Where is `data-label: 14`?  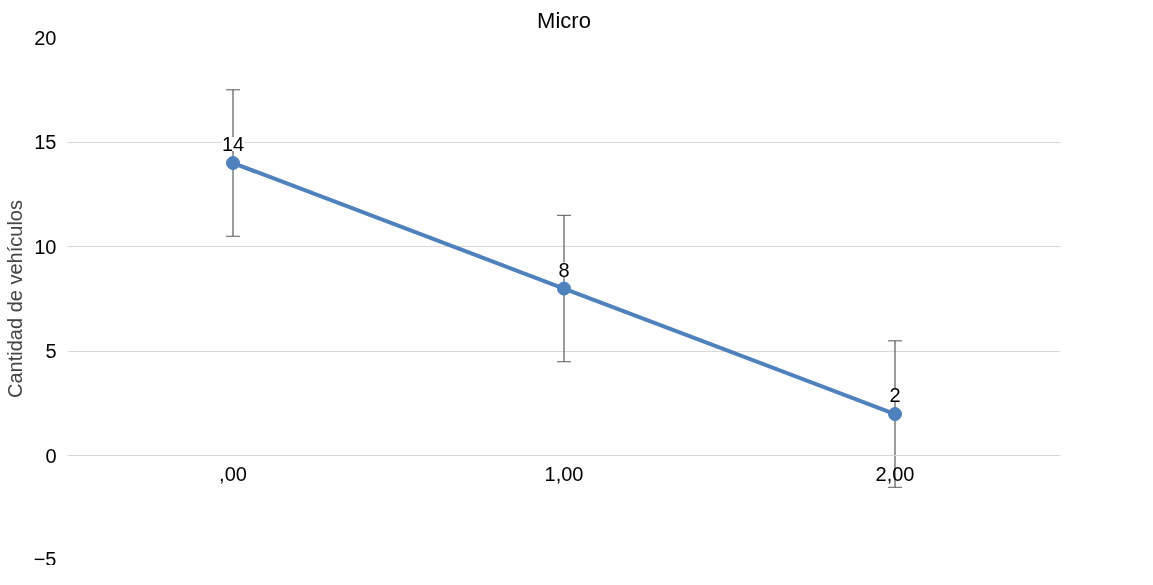 data-label: 14 is located at coordinates (233, 144).